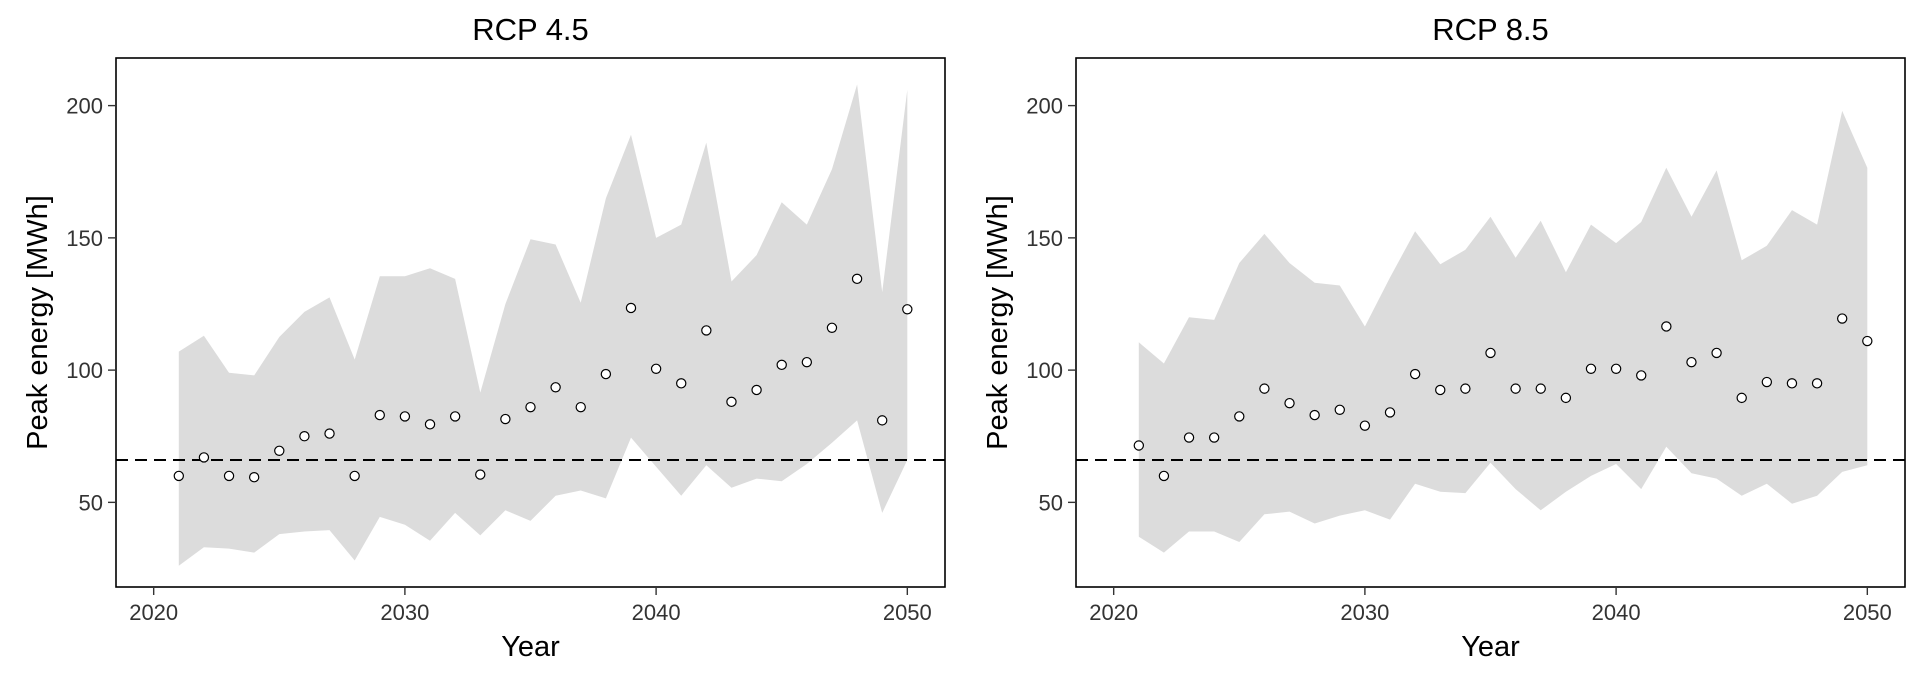  I want to click on chart-title: RCP 4.5, so click(530, 29).